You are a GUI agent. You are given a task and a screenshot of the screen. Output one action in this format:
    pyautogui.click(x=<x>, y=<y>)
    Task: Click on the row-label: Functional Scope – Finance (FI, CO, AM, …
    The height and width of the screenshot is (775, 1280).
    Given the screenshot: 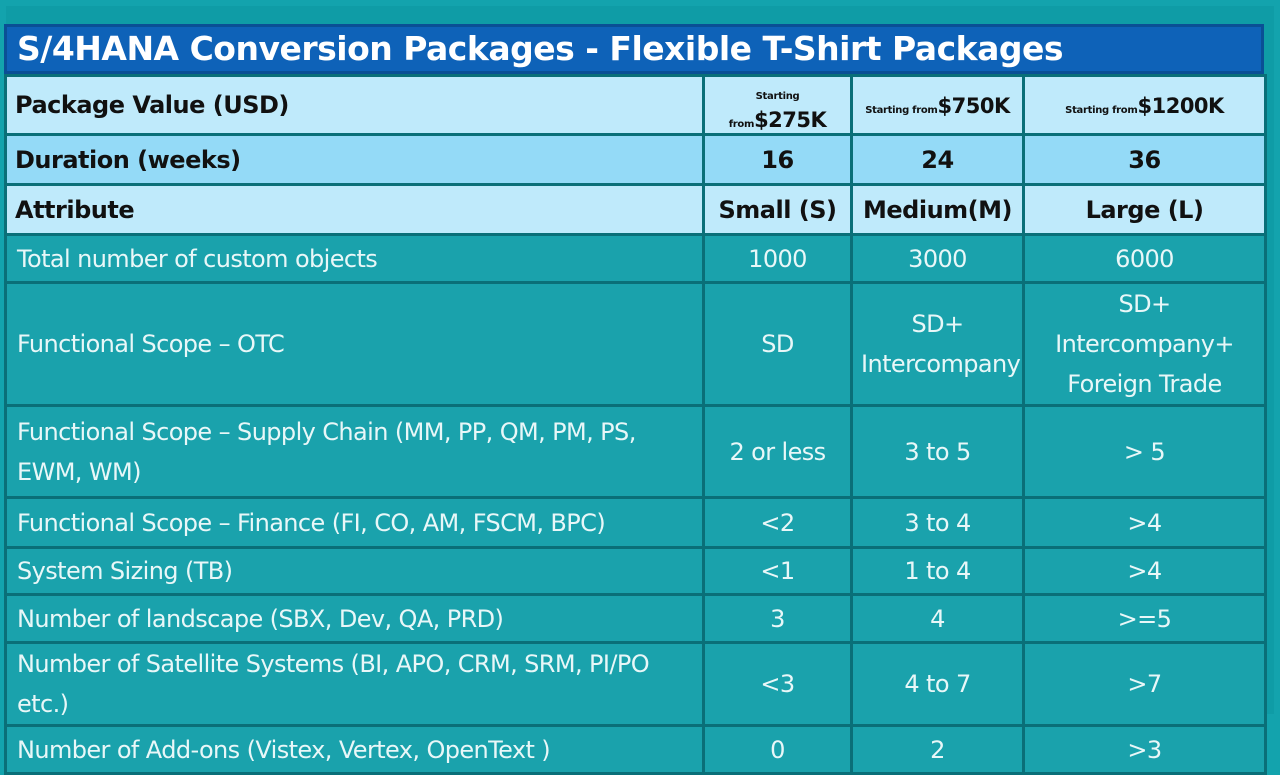 What is the action you would take?
    pyautogui.click(x=354, y=522)
    